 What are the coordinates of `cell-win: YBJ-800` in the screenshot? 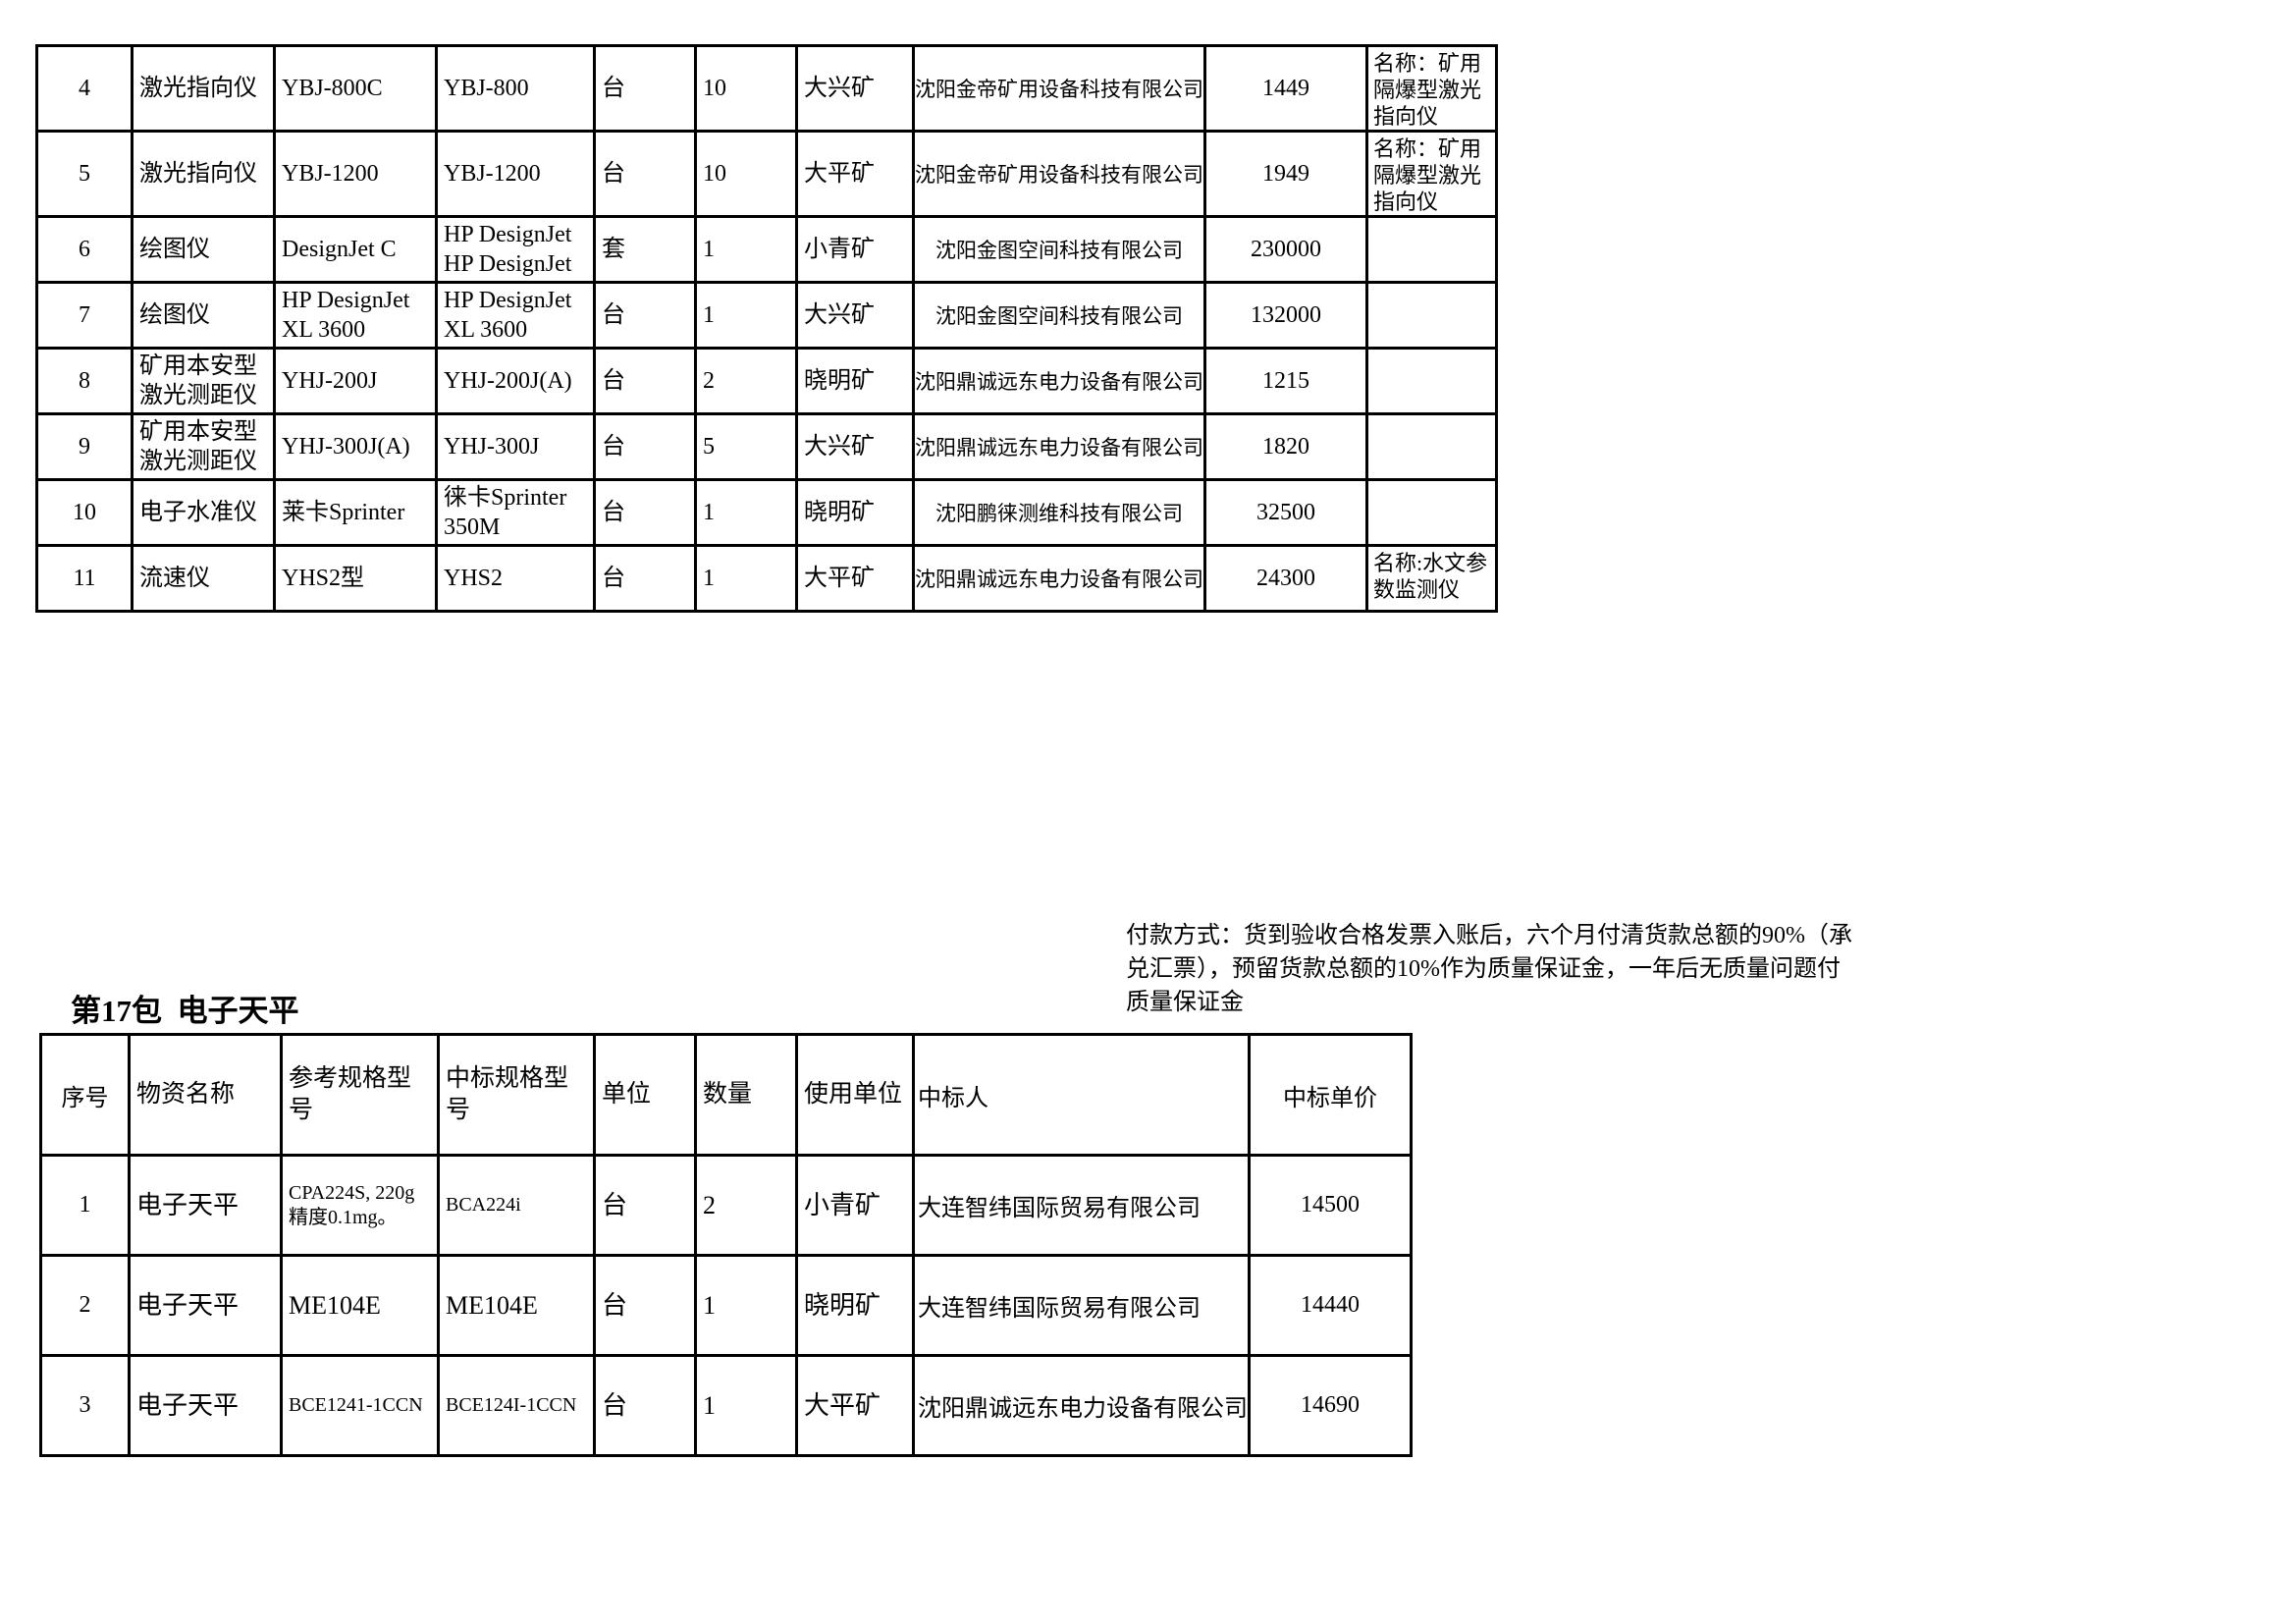 It's located at (515, 88).